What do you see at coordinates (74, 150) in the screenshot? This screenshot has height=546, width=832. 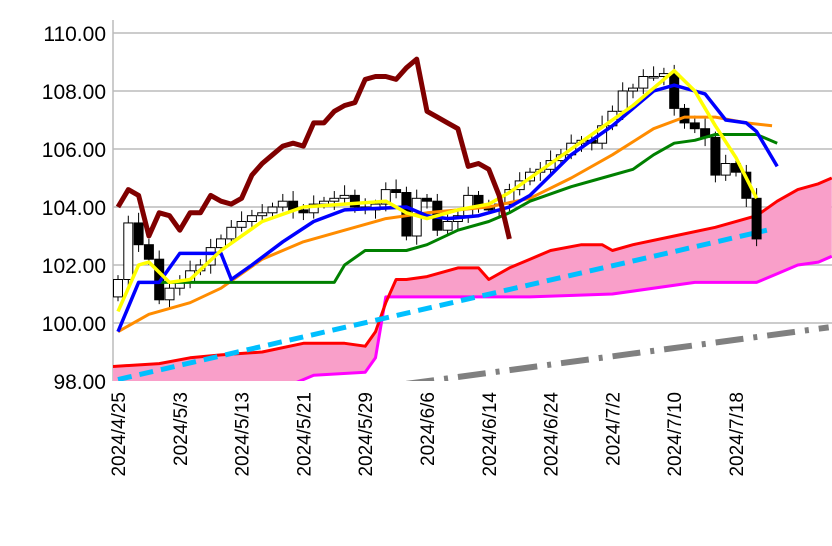 I see `y-tick-label: 106.00` at bounding box center [74, 150].